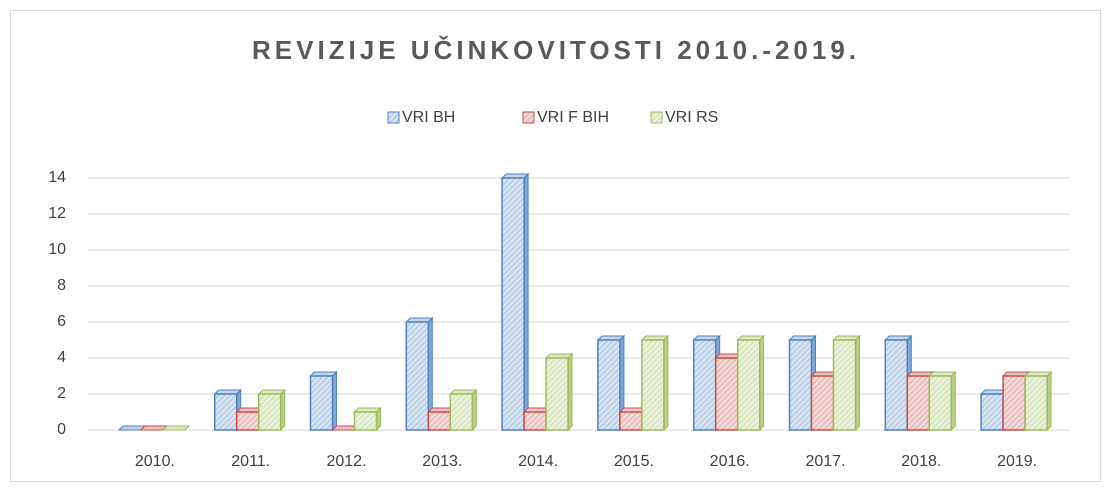 Image resolution: width=1111 pixels, height=492 pixels. I want to click on y-tick-label: 2, so click(61, 393).